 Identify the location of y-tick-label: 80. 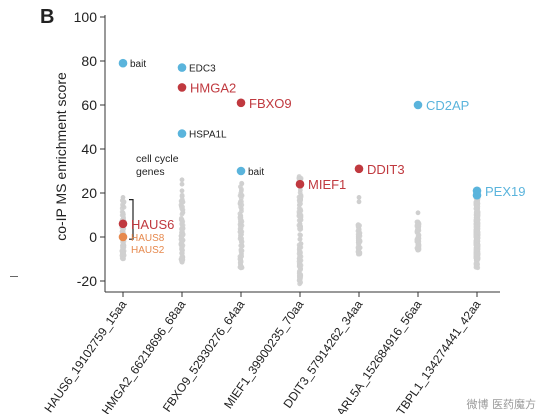
(89, 61).